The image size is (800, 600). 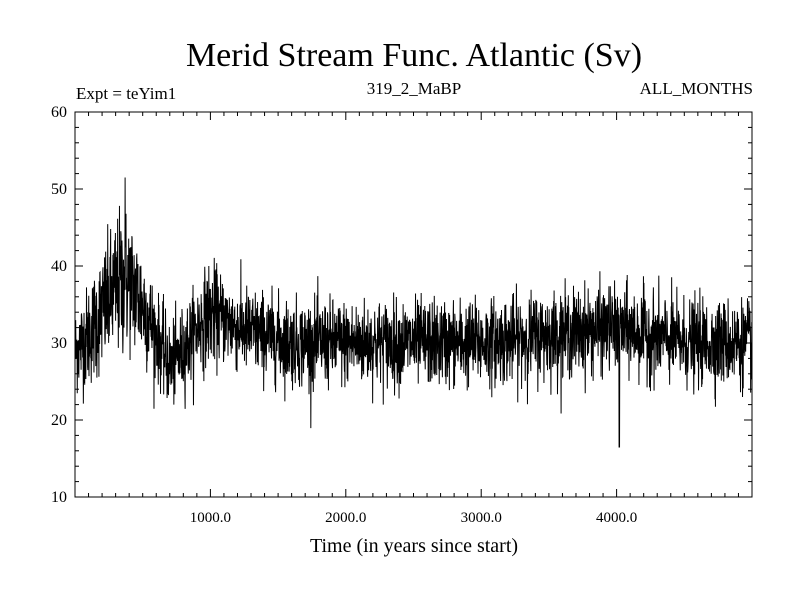 I want to click on x-tick-label: 1000.0, so click(x=210, y=518).